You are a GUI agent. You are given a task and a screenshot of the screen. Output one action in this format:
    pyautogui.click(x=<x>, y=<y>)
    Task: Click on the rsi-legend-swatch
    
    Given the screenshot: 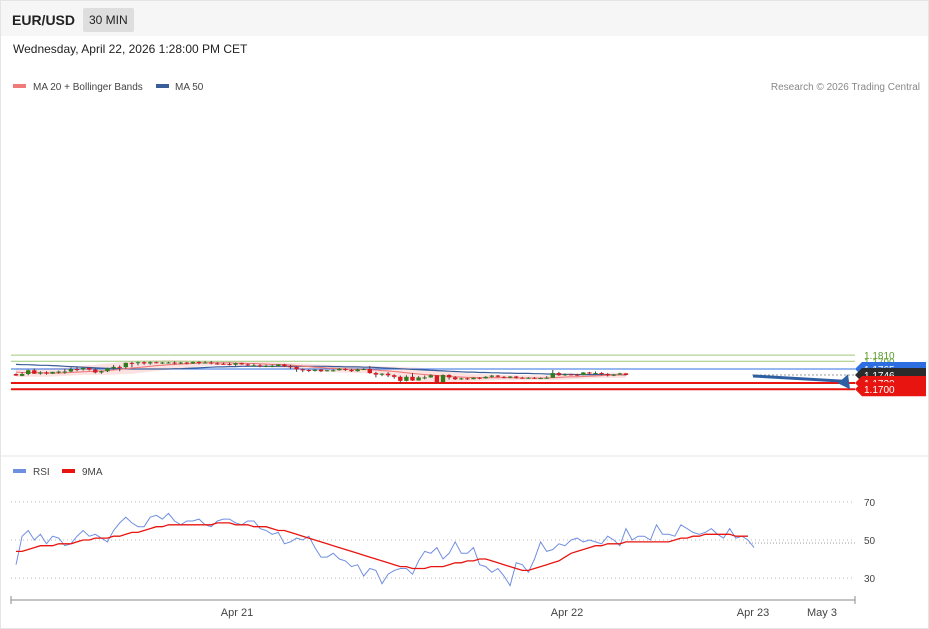 What is the action you would take?
    pyautogui.click(x=19, y=471)
    